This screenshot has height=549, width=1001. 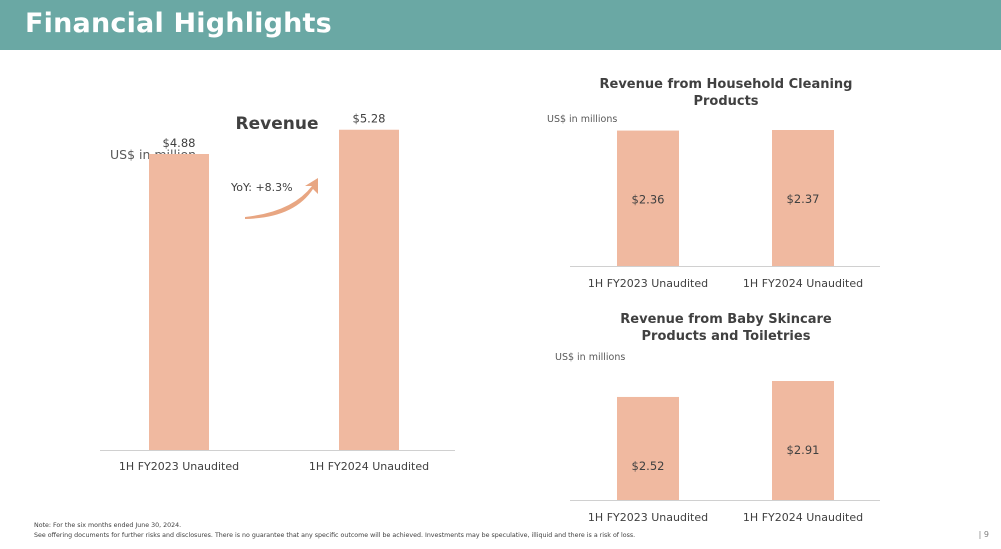 I want to click on data-label: $2.37, so click(x=803, y=199).